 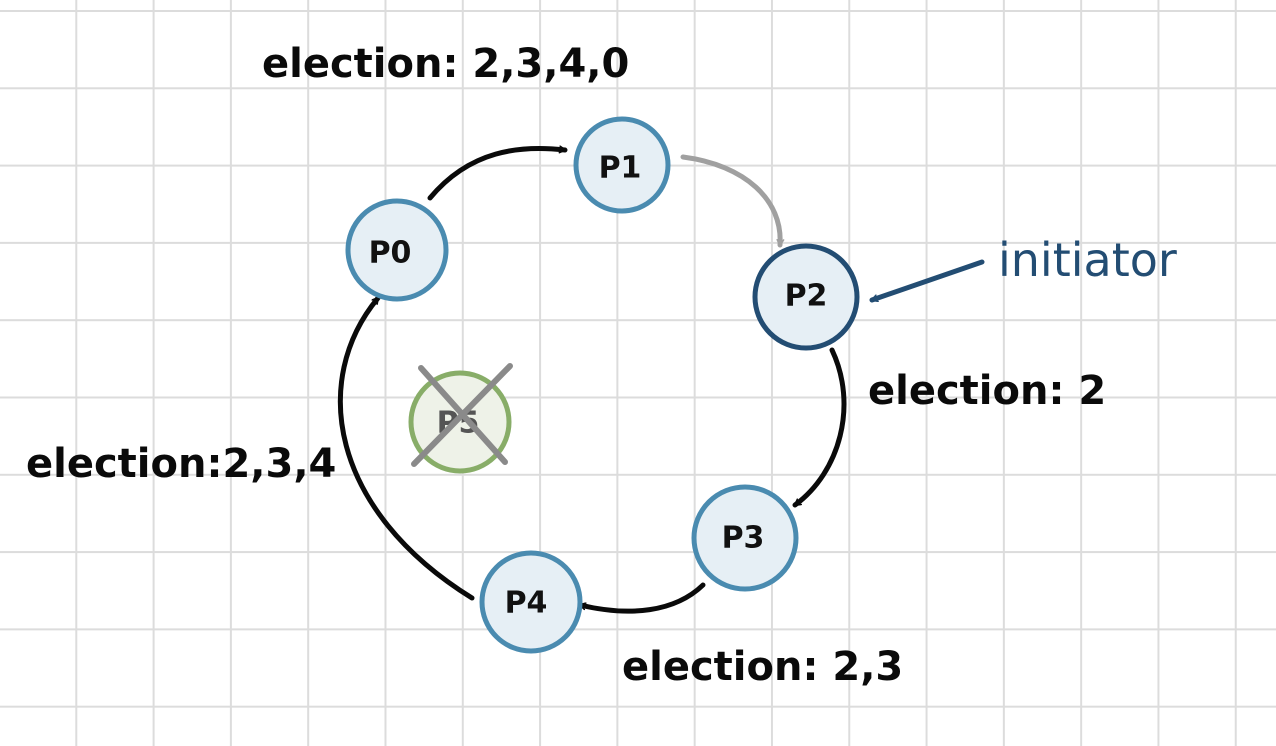 I want to click on node-p5-crashed: P5, so click(x=460, y=418).